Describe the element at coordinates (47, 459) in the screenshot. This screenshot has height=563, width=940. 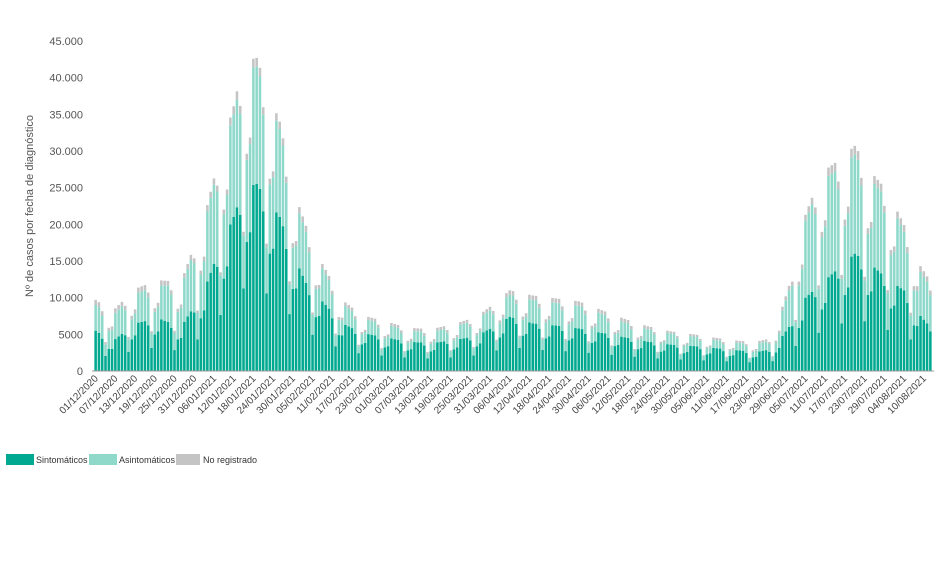
I see `legend-item-sintomaticos: Sintomáticos` at that location.